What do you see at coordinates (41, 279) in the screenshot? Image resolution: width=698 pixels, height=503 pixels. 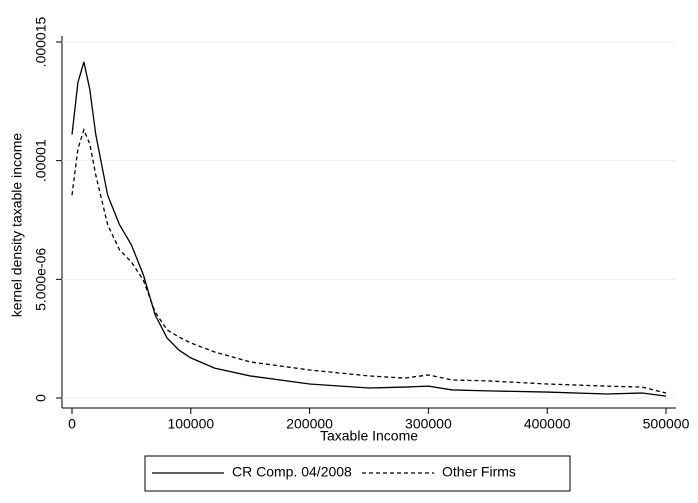 I see `y-tick-label: 5.000e-06` at bounding box center [41, 279].